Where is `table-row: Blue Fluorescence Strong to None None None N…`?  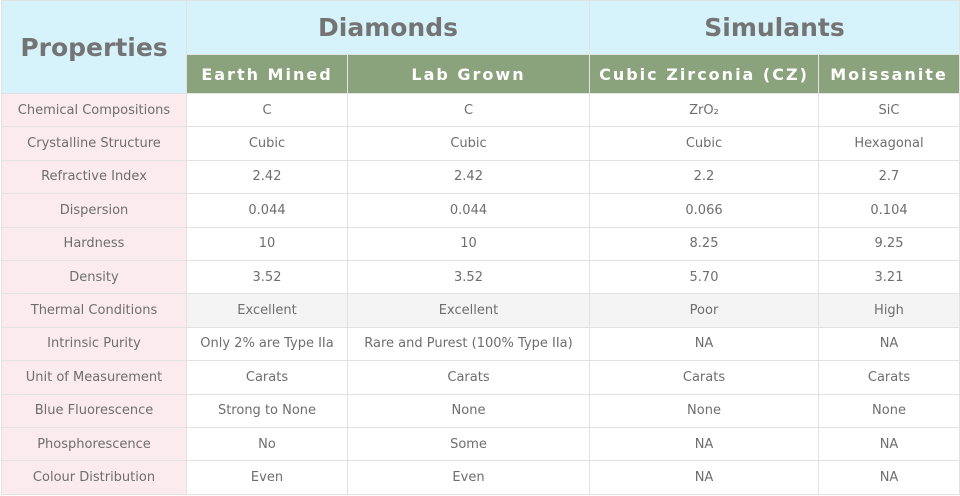
table-row: Blue Fluorescence Strong to None None None N… is located at coordinates (480, 410).